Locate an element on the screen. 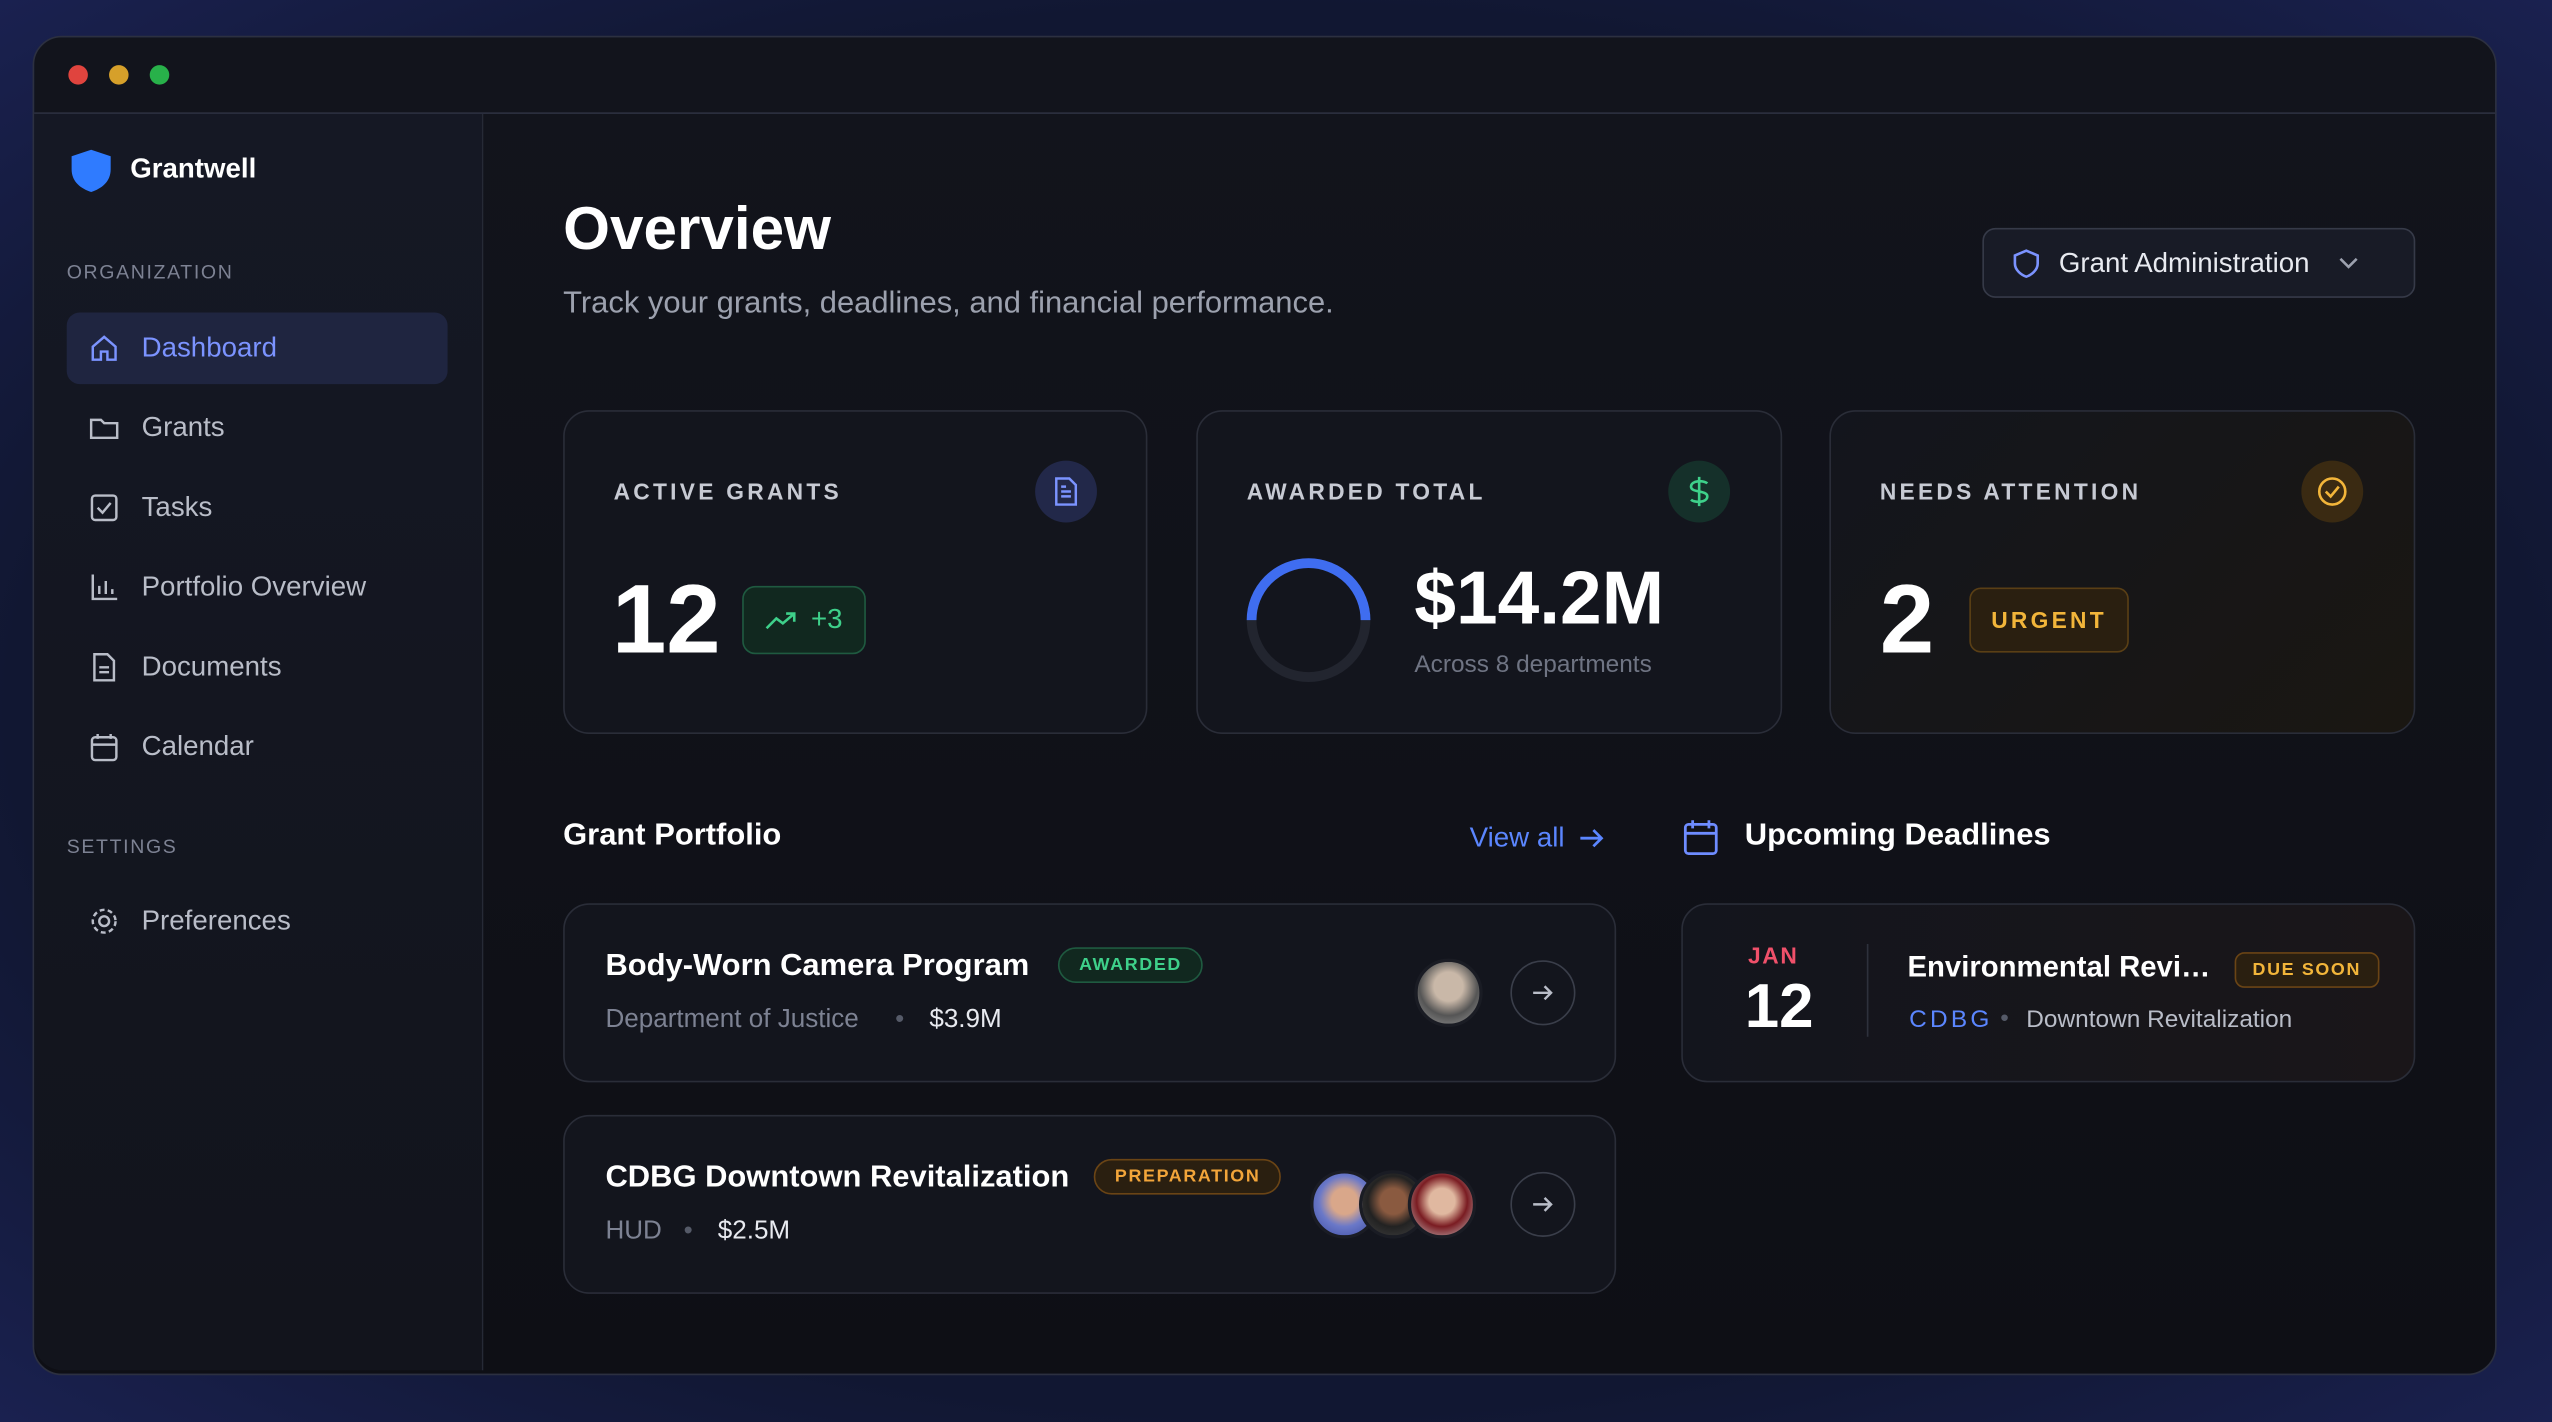 The width and height of the screenshot is (2552, 1422). page-title: Overview is located at coordinates (697, 229).